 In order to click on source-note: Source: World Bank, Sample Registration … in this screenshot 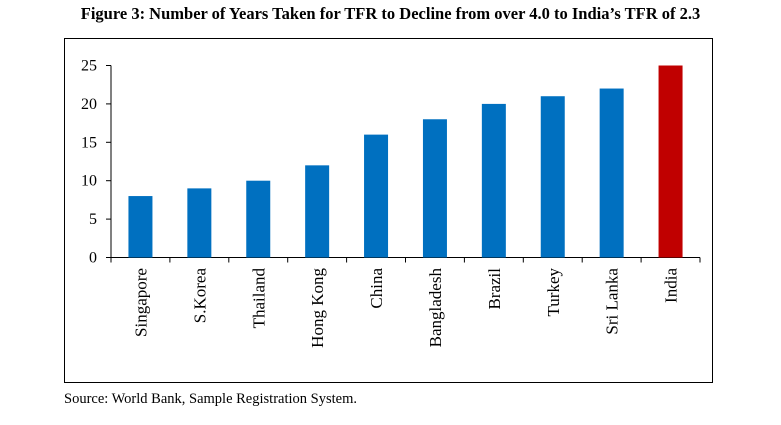, I will do `click(210, 399)`.